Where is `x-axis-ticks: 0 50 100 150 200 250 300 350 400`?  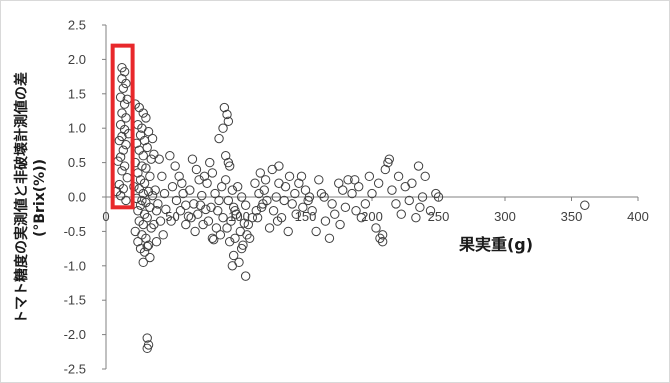 x-axis-ticks: 0 50 100 150 200 250 300 350 400 is located at coordinates (375, 210).